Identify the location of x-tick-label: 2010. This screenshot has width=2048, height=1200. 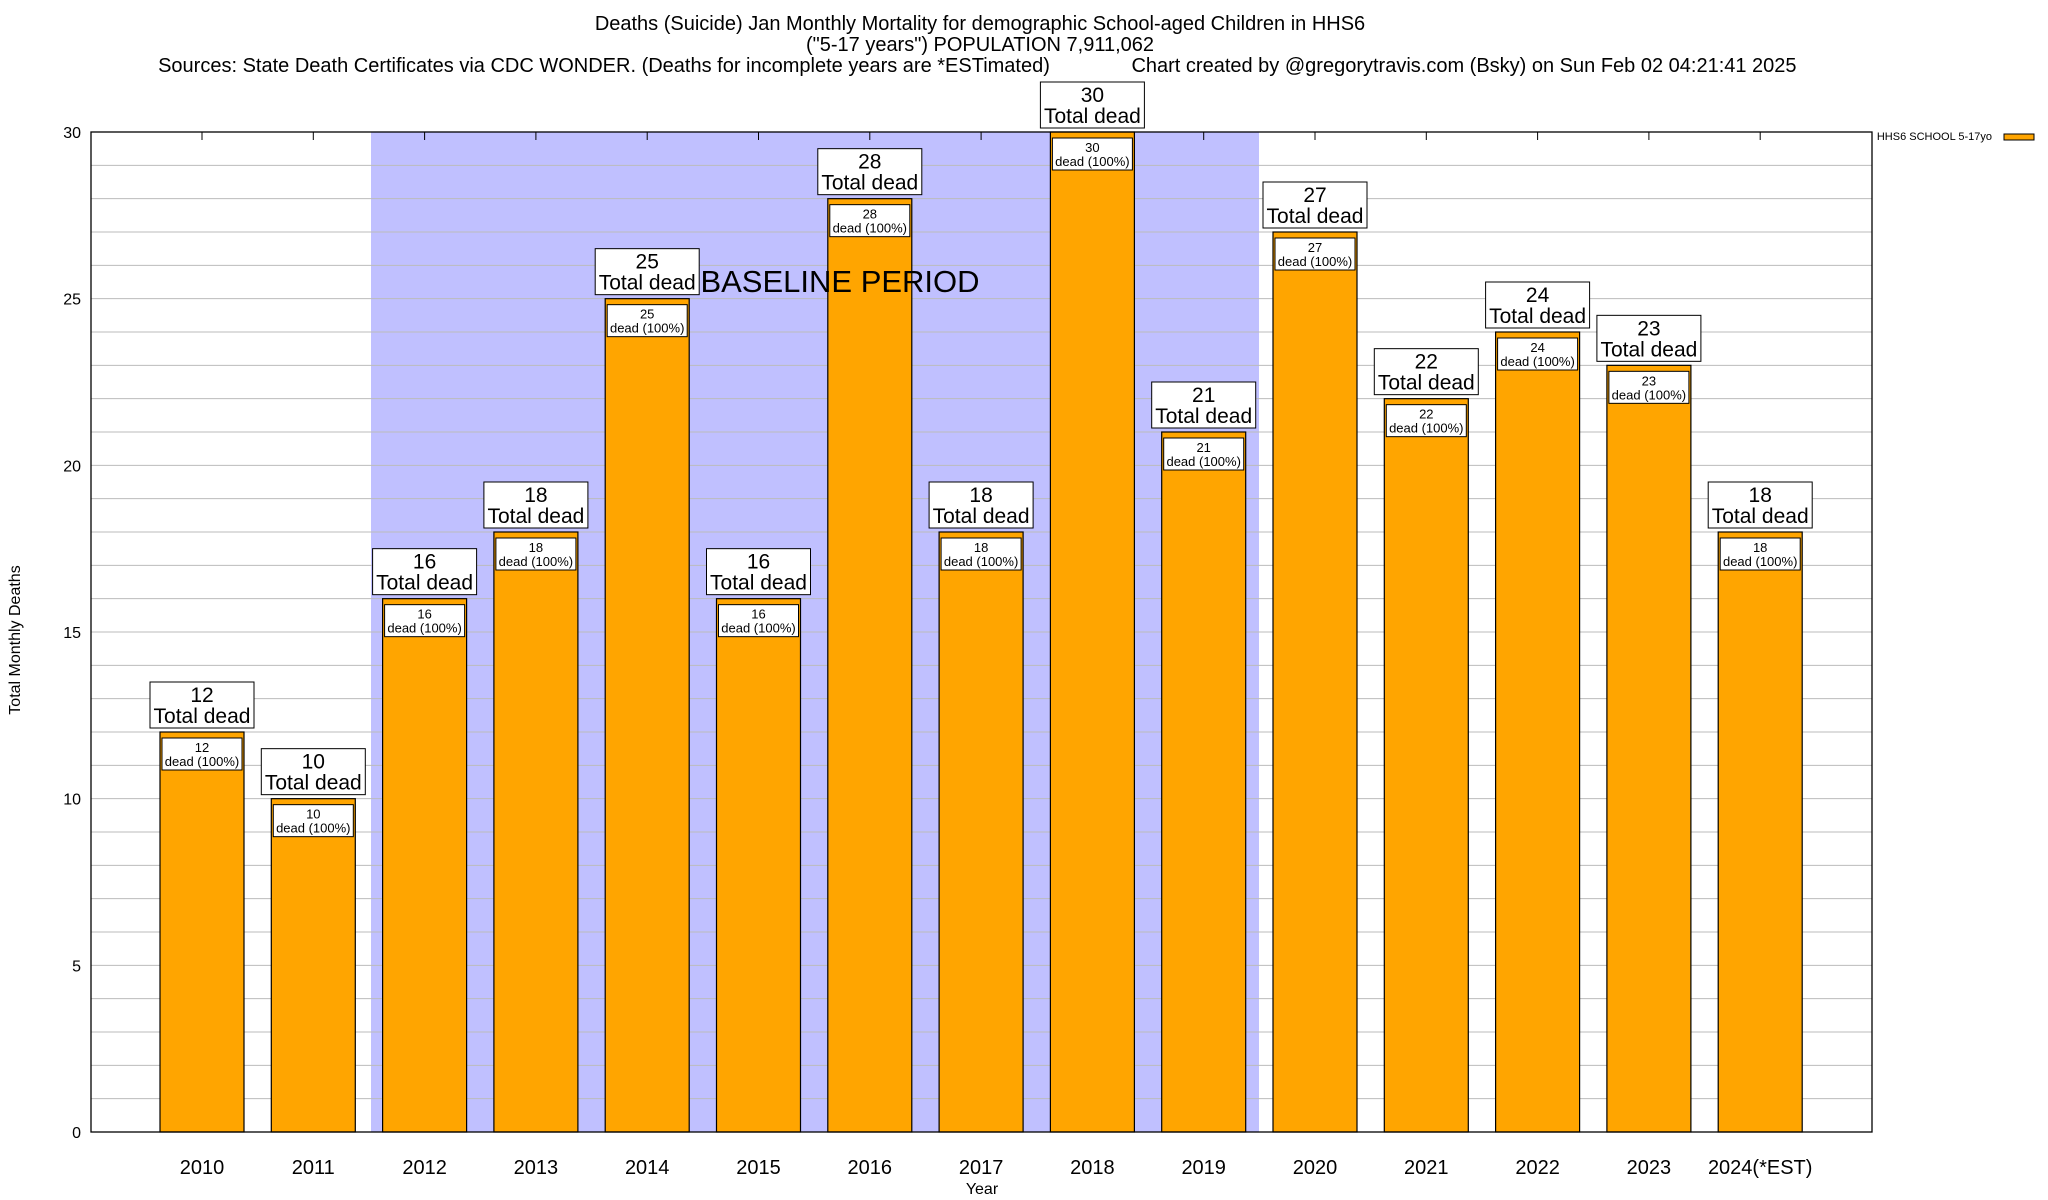
(202, 1168).